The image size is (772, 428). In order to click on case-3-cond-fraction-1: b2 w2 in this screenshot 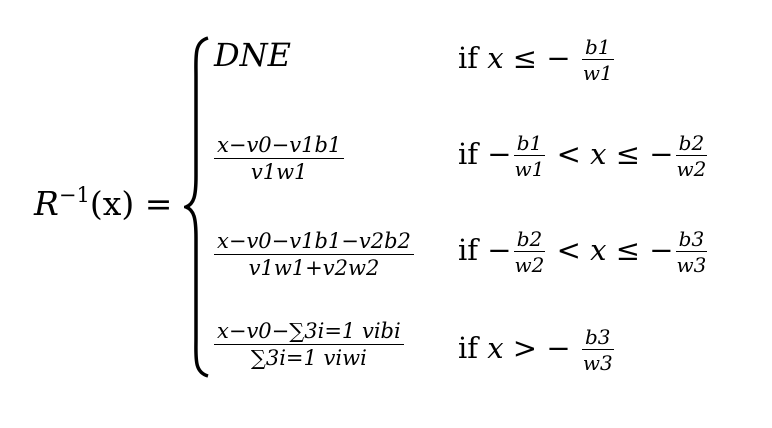, I will do `click(530, 252)`.